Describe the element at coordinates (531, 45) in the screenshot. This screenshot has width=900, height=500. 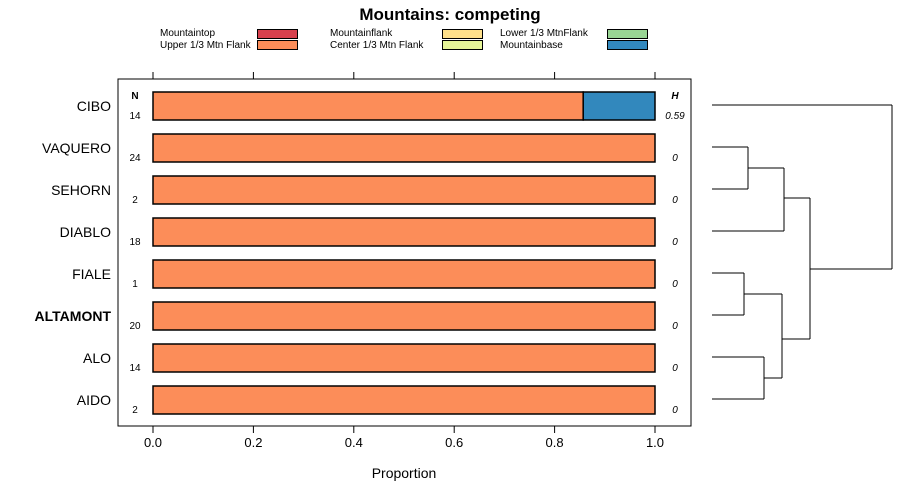
I see `legend-label: Mountainbase` at that location.